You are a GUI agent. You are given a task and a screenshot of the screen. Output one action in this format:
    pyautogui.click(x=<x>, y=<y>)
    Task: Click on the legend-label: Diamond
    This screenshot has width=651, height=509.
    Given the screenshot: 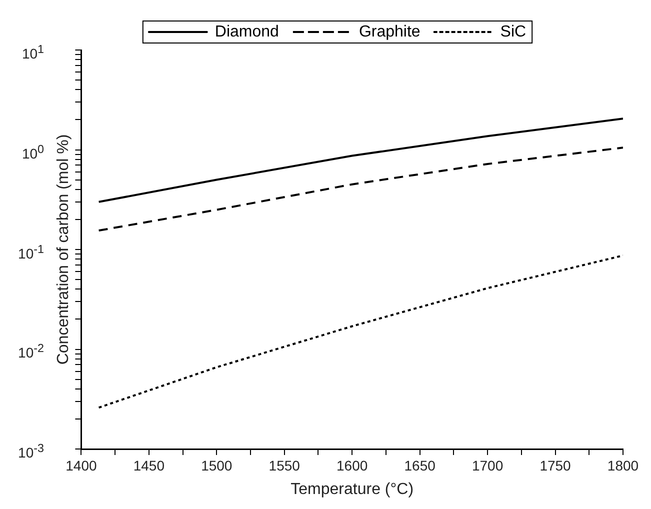 What is the action you would take?
    pyautogui.click(x=246, y=31)
    